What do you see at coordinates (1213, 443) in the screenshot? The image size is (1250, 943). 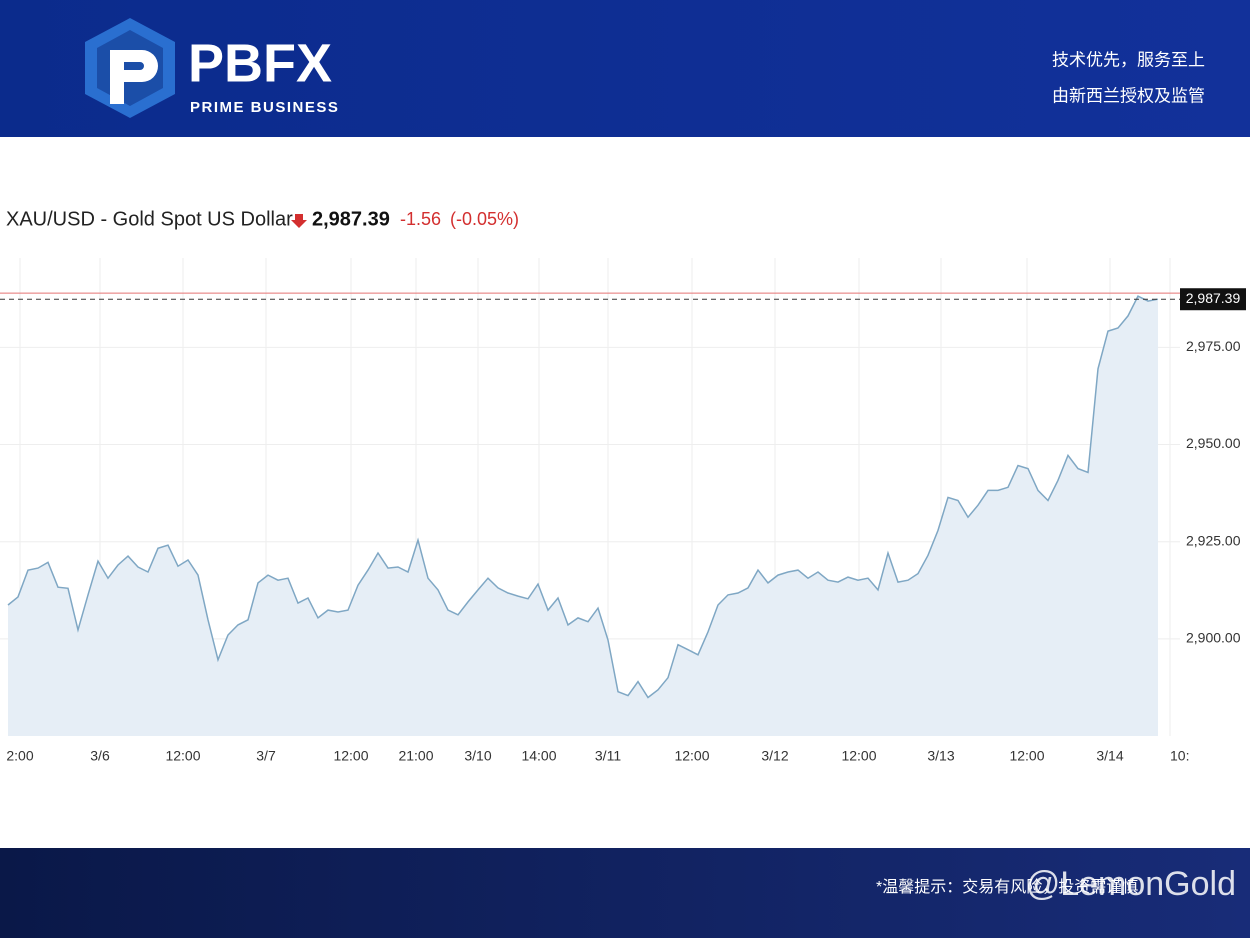 I see `y-tick-label: 2,950.00` at bounding box center [1213, 443].